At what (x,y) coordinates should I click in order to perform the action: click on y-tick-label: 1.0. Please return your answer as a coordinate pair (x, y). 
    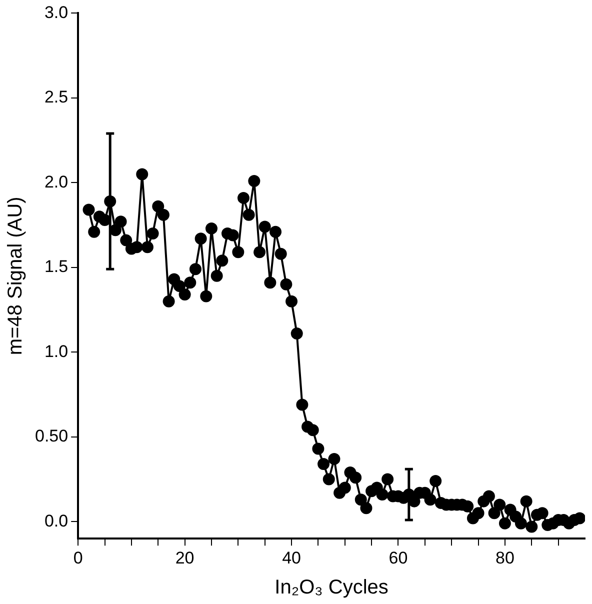
    Looking at the image, I should click on (56, 351).